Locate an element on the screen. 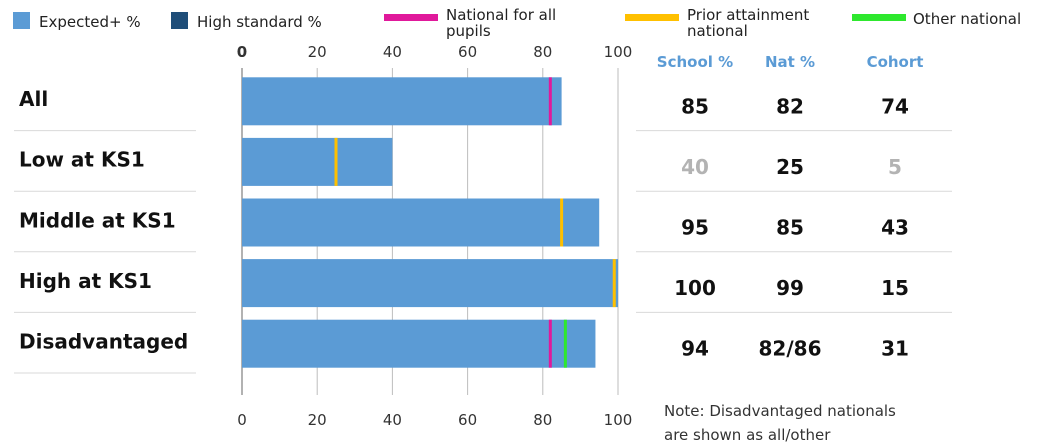  category-label: High at KS1 is located at coordinates (85, 281).